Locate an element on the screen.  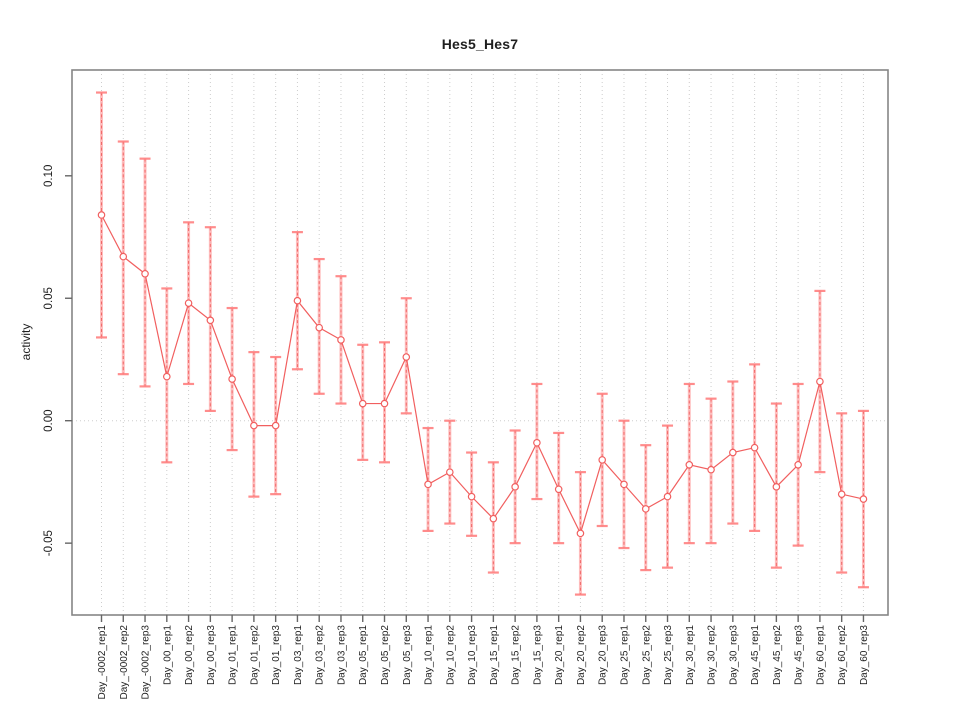
x-tick-label: Day_15_rep3 is located at coordinates (537, 655).